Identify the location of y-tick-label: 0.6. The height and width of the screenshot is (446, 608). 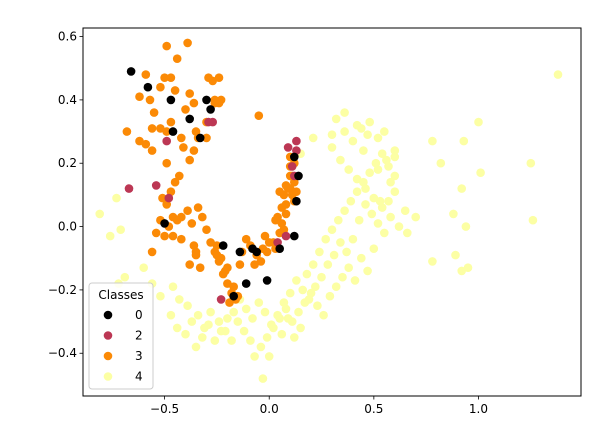
(67, 37).